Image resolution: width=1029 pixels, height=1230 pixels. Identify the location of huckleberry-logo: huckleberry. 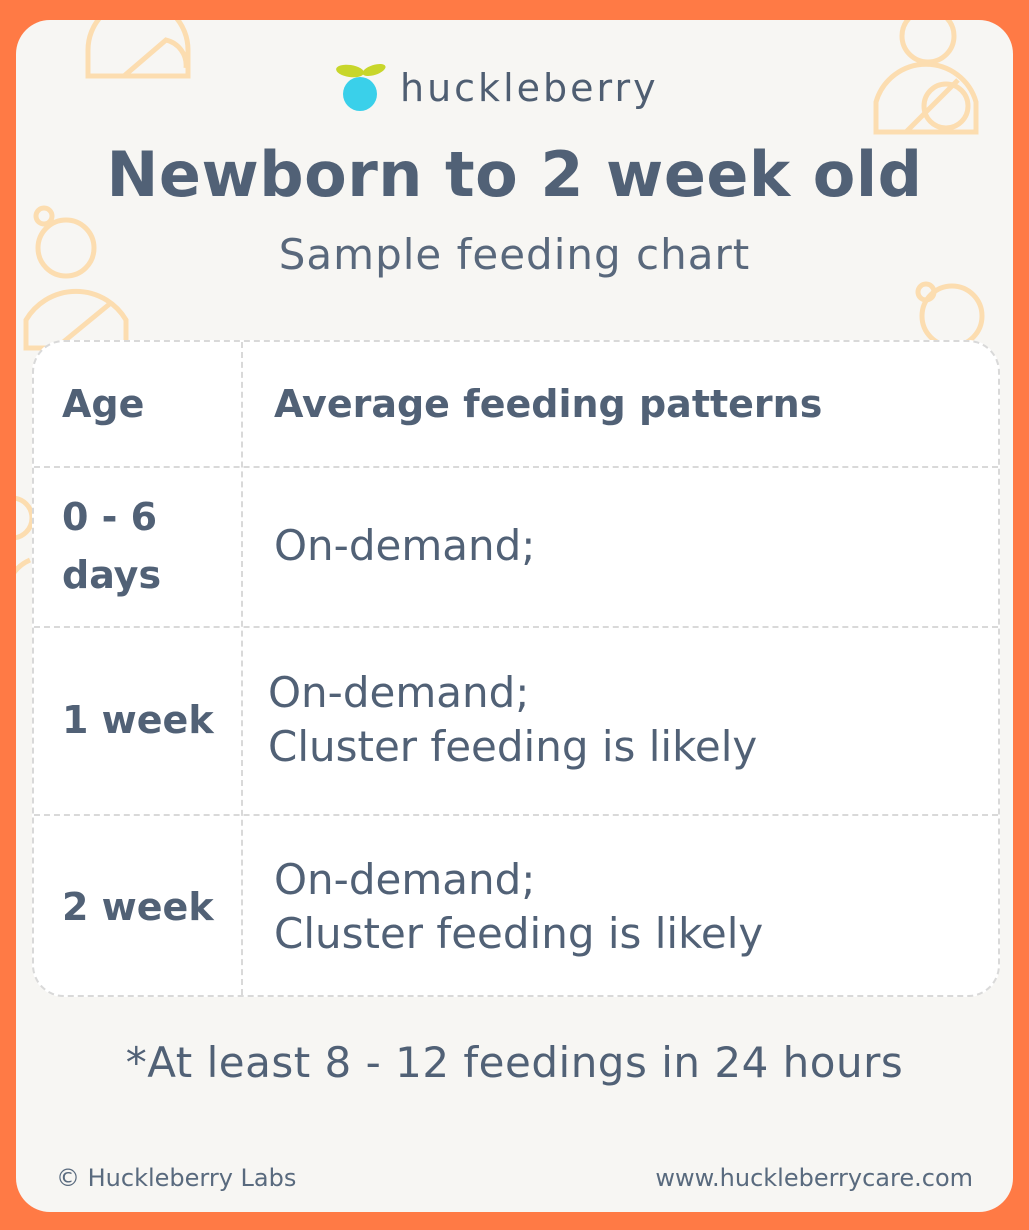
(494, 88).